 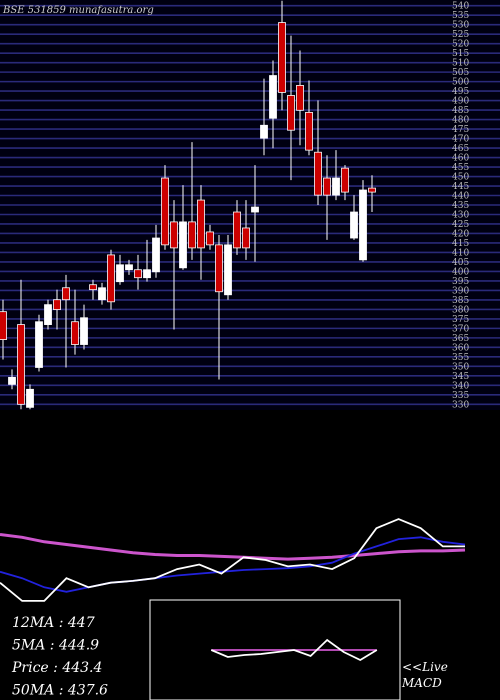 What do you see at coordinates (460, 320) in the screenshot?
I see `y-tick-label: 375` at bounding box center [460, 320].